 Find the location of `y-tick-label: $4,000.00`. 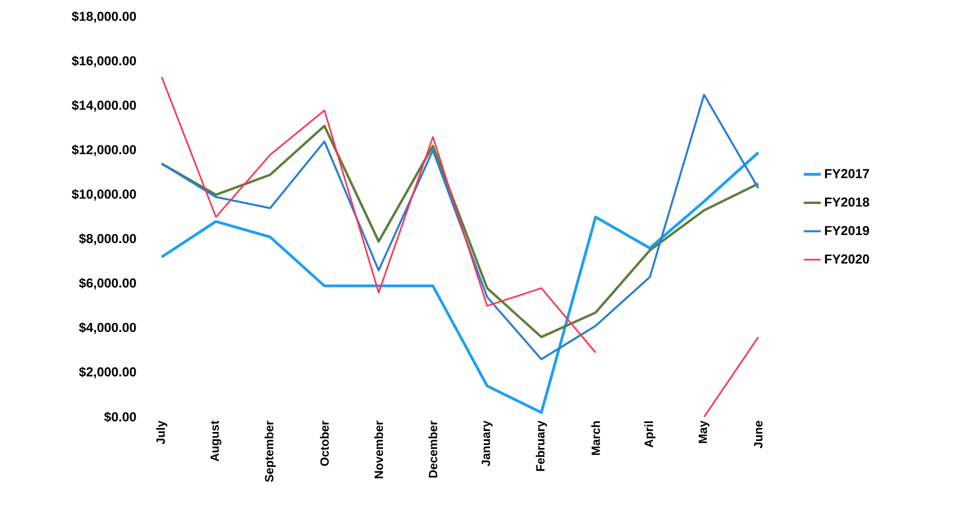

y-tick-label: $4,000.00 is located at coordinates (107, 328).